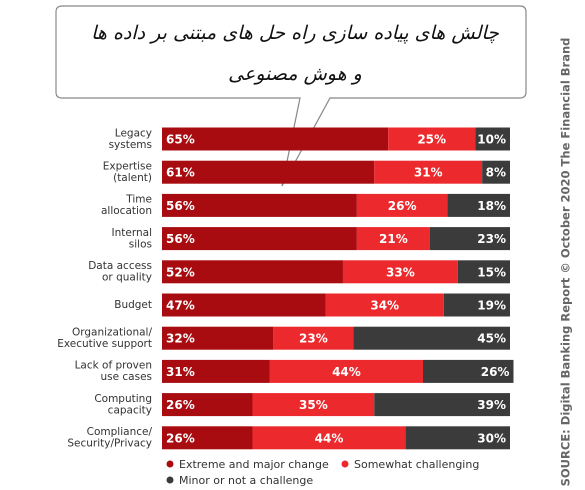 Image resolution: width=585 pixels, height=490 pixels. I want to click on value-label: 30%, so click(491, 438).